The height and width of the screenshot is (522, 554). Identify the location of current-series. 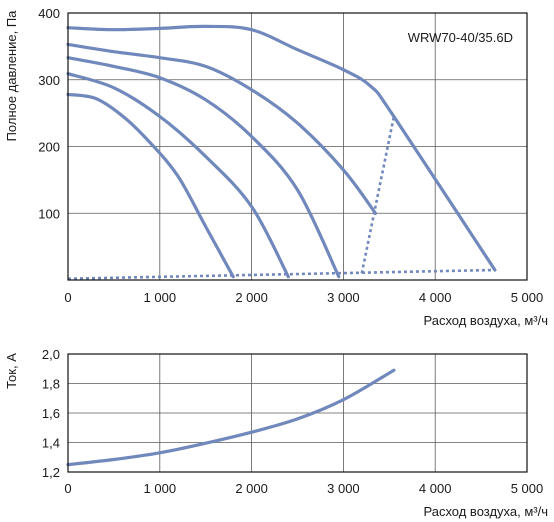
(231, 417).